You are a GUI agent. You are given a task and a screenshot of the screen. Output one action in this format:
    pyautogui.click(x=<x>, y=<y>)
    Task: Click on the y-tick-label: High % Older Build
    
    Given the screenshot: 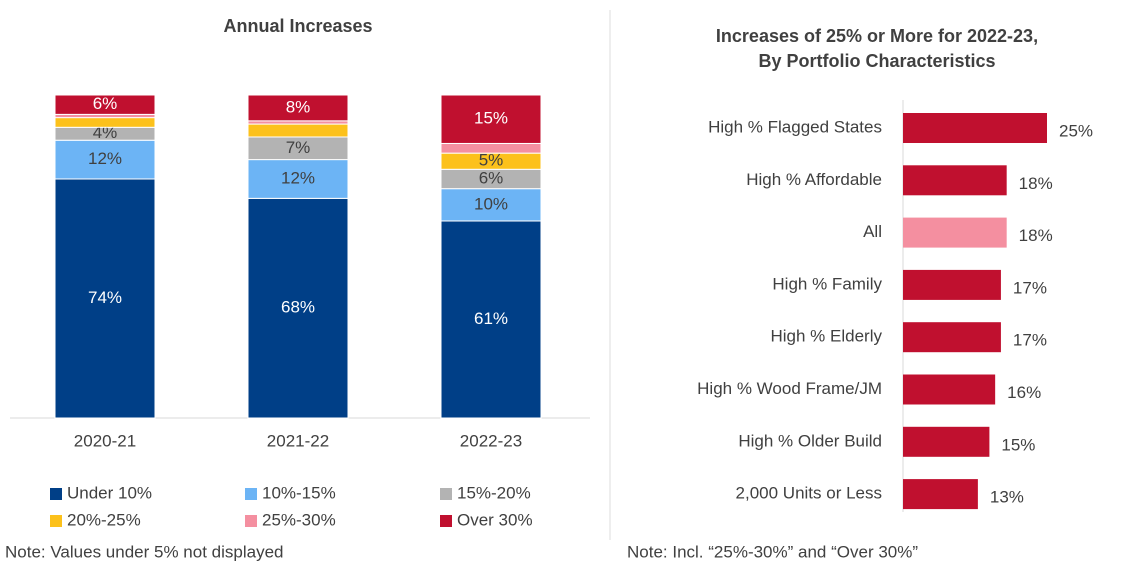 What is the action you would take?
    pyautogui.click(x=810, y=440)
    